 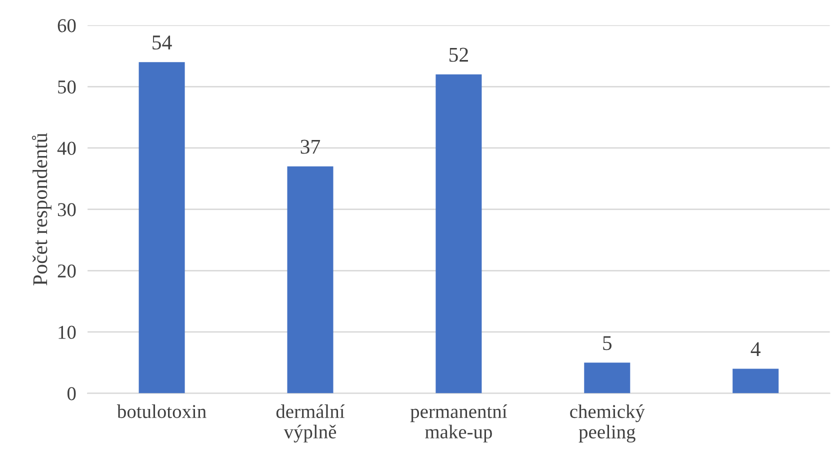 I want to click on data-label: 5, so click(x=607, y=343).